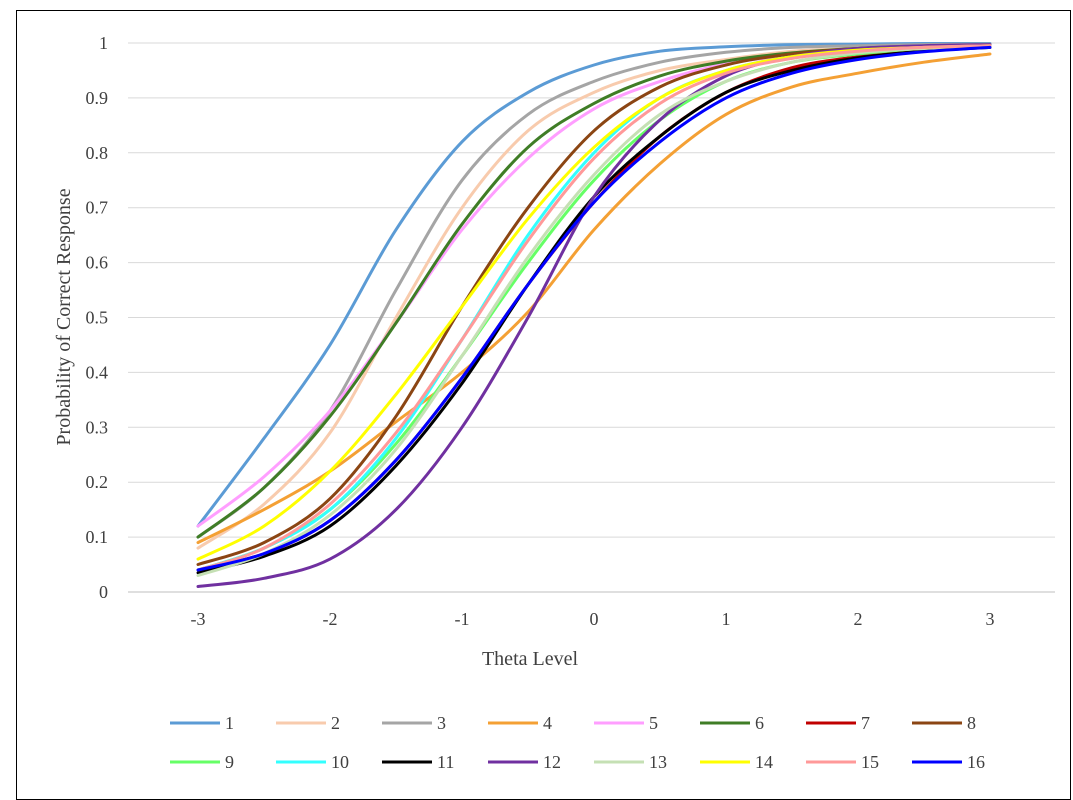  I want to click on legend-label: 12, so click(552, 762).